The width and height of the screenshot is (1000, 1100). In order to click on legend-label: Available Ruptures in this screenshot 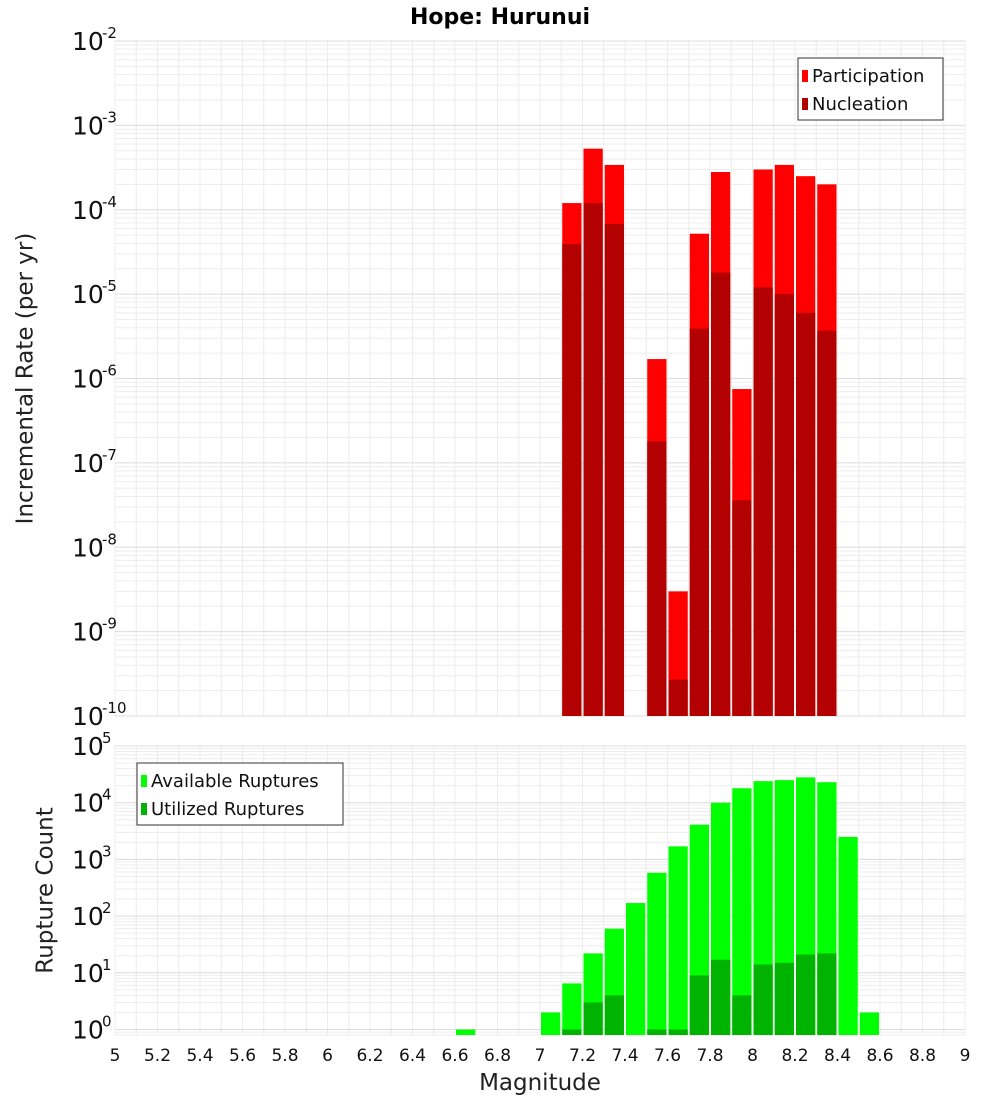, I will do `click(235, 781)`.